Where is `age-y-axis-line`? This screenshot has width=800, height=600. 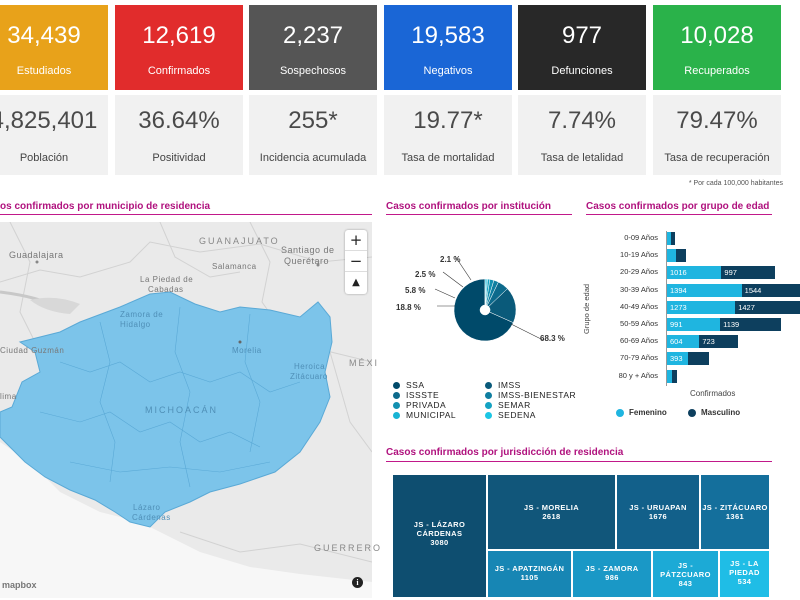 age-y-axis-line is located at coordinates (666, 308).